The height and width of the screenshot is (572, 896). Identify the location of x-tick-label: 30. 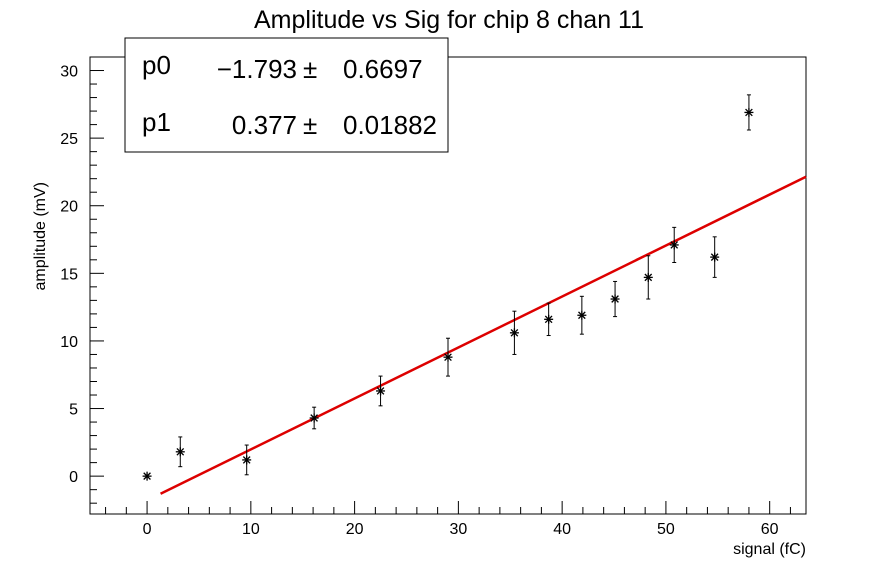
(458, 529).